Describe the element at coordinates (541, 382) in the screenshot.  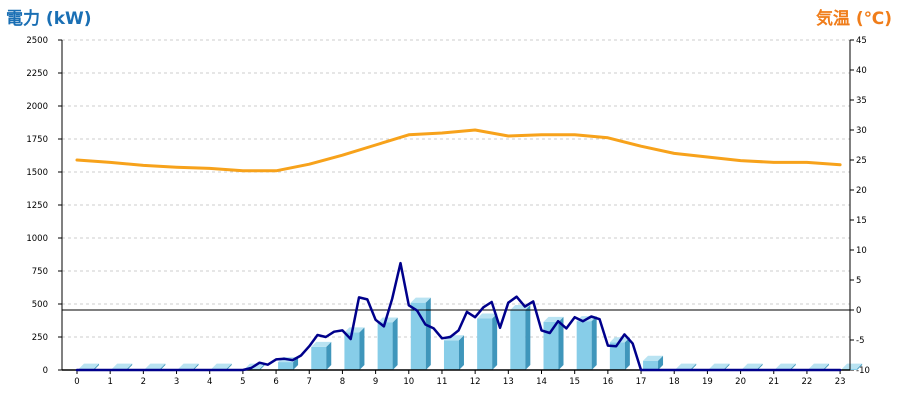
I see `x-tick-label: 14` at that location.